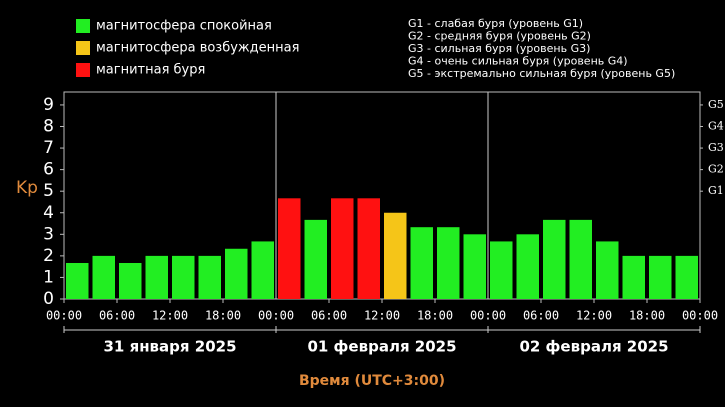 The image size is (725, 407). Describe the element at coordinates (716, 169) in the screenshot. I see `y2-tick-label: G2` at that location.